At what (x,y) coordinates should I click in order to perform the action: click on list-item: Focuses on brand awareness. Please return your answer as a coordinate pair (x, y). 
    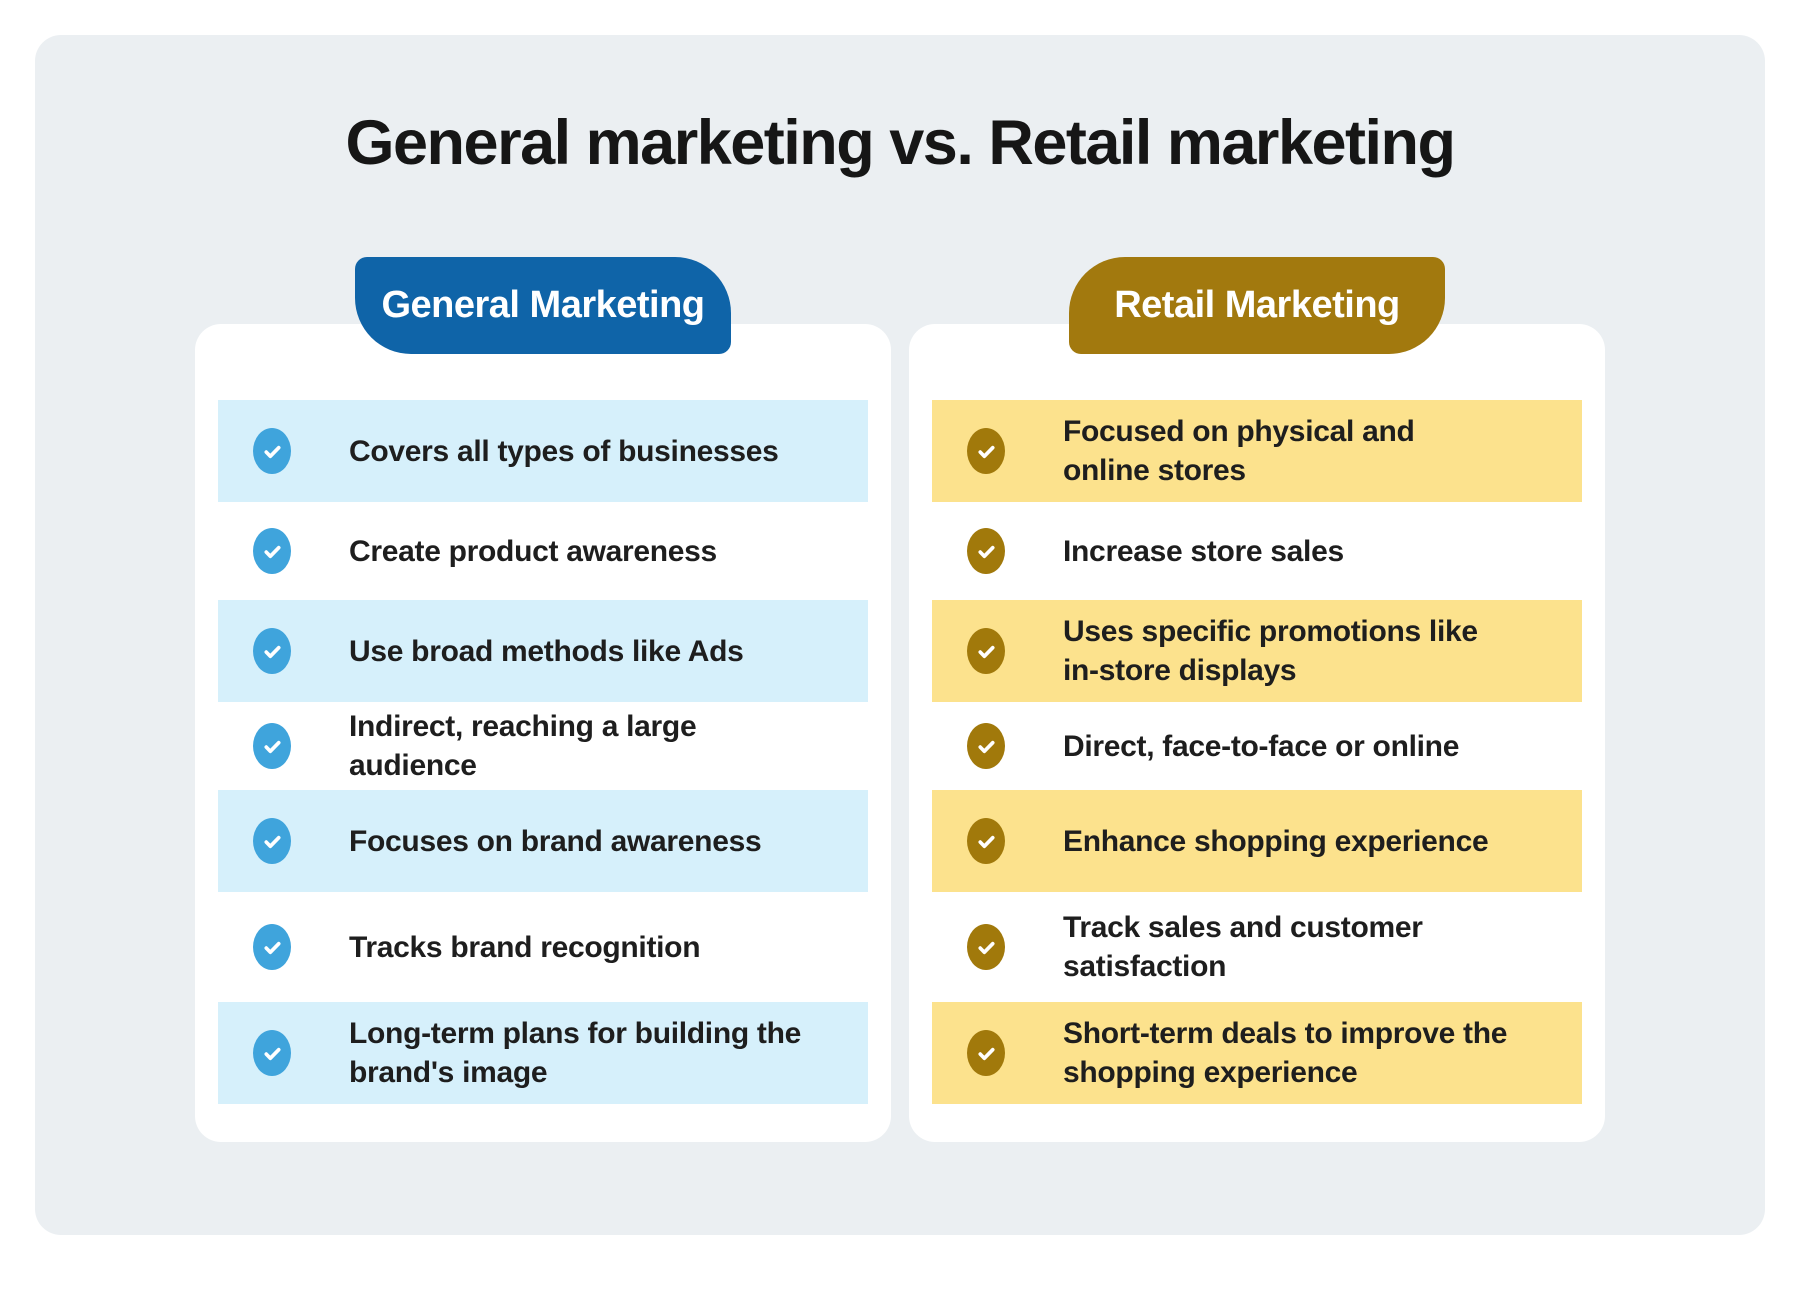
    Looking at the image, I should click on (543, 841).